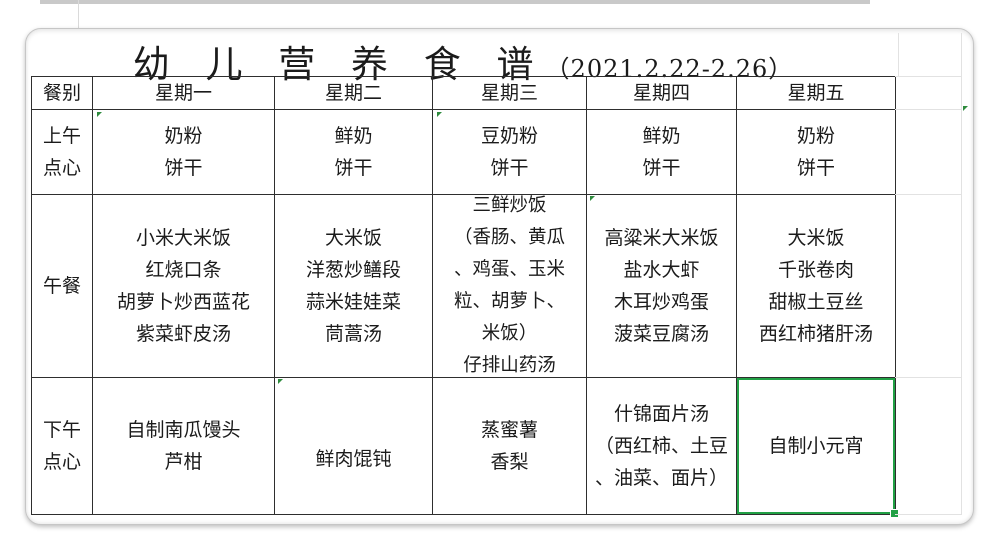  I want to click on cell-monday-morning-snack: 奶粉 饼干, so click(184, 152).